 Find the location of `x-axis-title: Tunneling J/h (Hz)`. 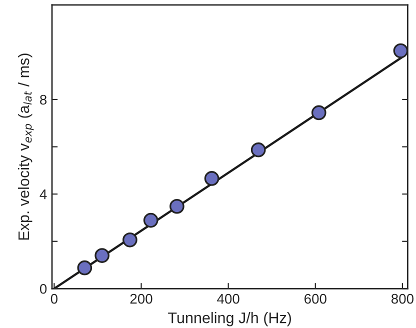

x-axis-title: Tunneling J/h (Hz) is located at coordinates (230, 319).